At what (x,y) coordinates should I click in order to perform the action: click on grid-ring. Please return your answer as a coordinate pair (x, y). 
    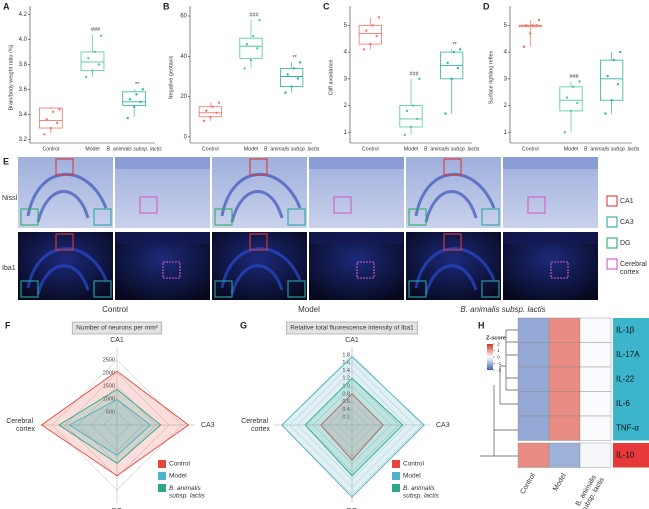
    Looking at the image, I should click on (352, 425).